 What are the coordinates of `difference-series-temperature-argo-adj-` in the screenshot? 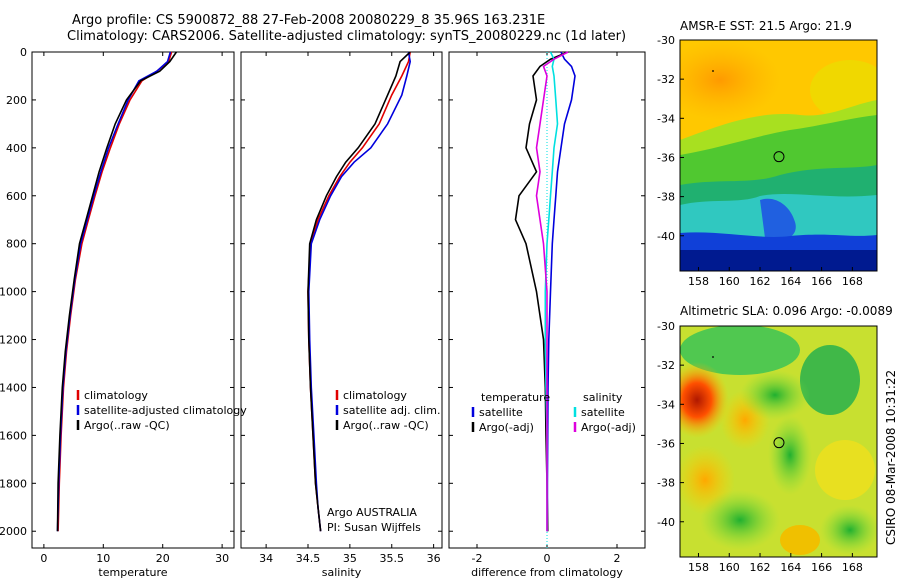 It's located at (541, 291).